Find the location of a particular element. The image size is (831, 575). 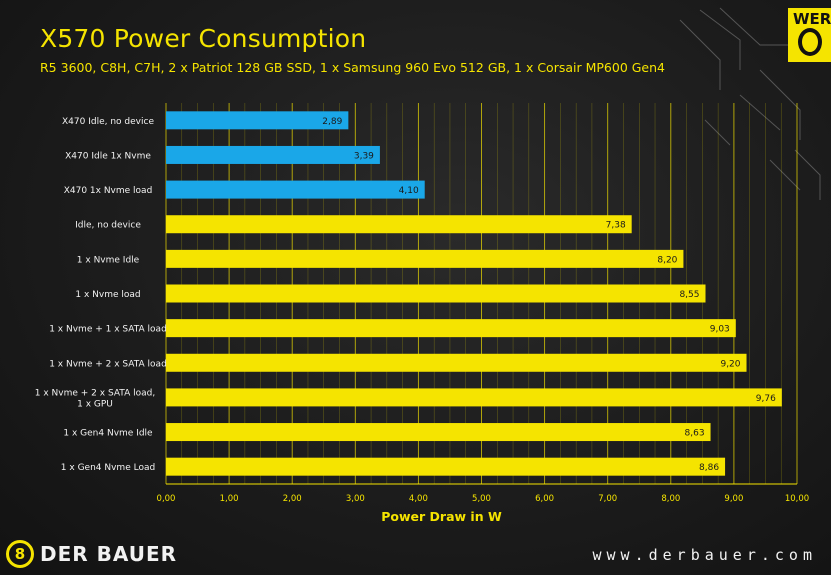

corner-brand-badge: WER is located at coordinates (809, 35).